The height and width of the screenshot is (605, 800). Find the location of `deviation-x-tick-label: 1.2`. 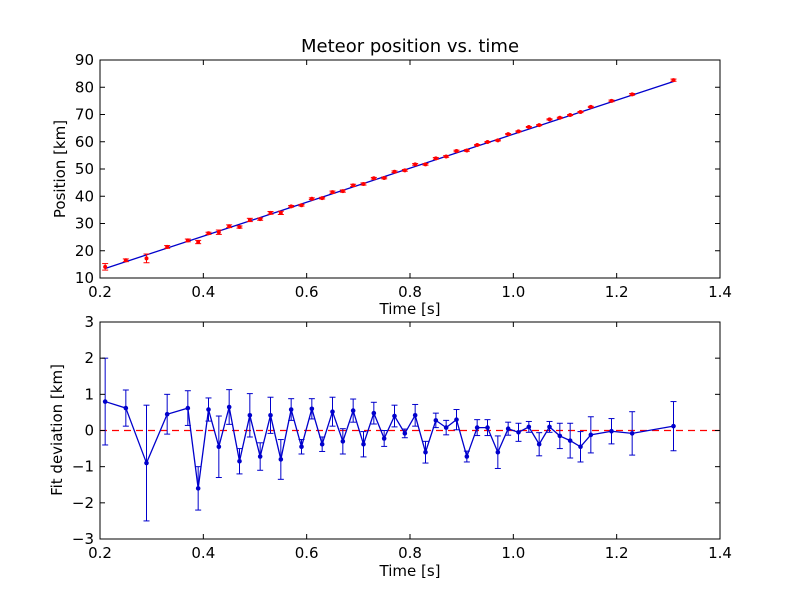

deviation-x-tick-label: 1.2 is located at coordinates (617, 553).